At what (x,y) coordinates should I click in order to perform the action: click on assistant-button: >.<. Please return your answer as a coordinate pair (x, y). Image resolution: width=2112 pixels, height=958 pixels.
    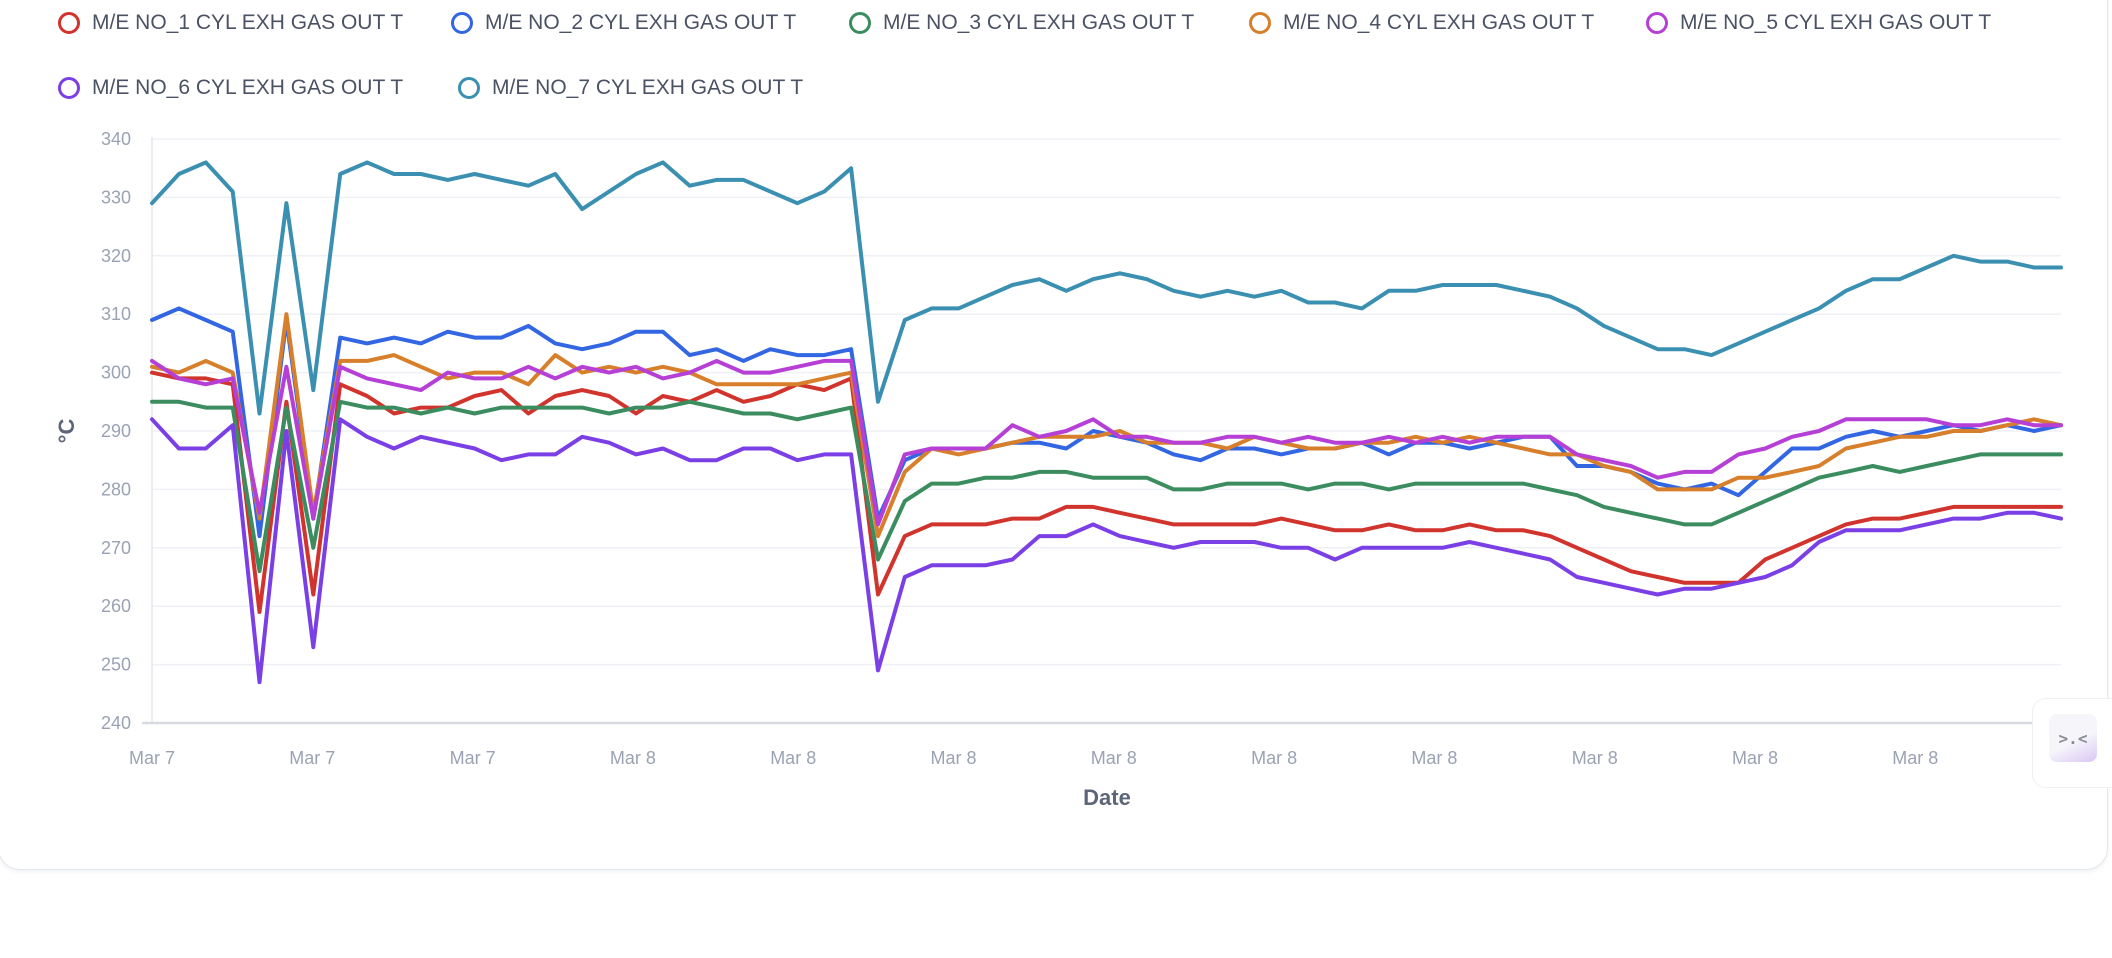
    Looking at the image, I should click on (2073, 738).